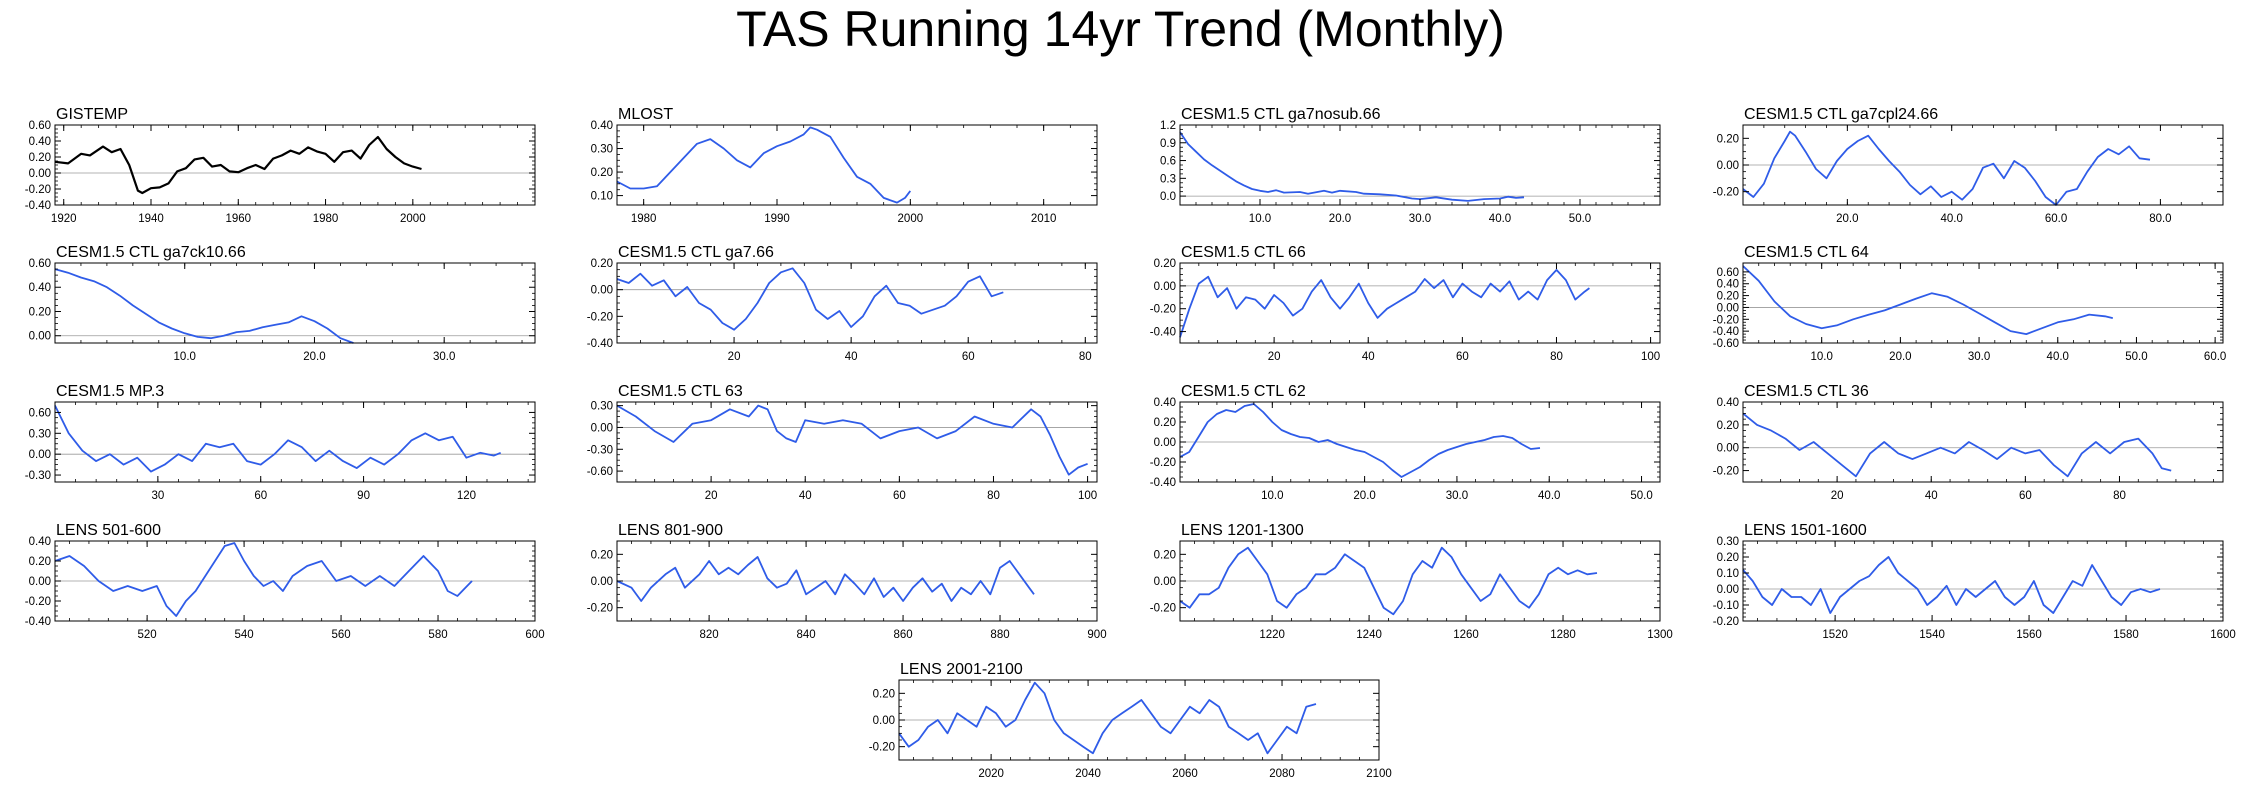 This screenshot has height=796, width=2241. What do you see at coordinates (92, 114) in the screenshot?
I see `chart-title: GISTEMP` at bounding box center [92, 114].